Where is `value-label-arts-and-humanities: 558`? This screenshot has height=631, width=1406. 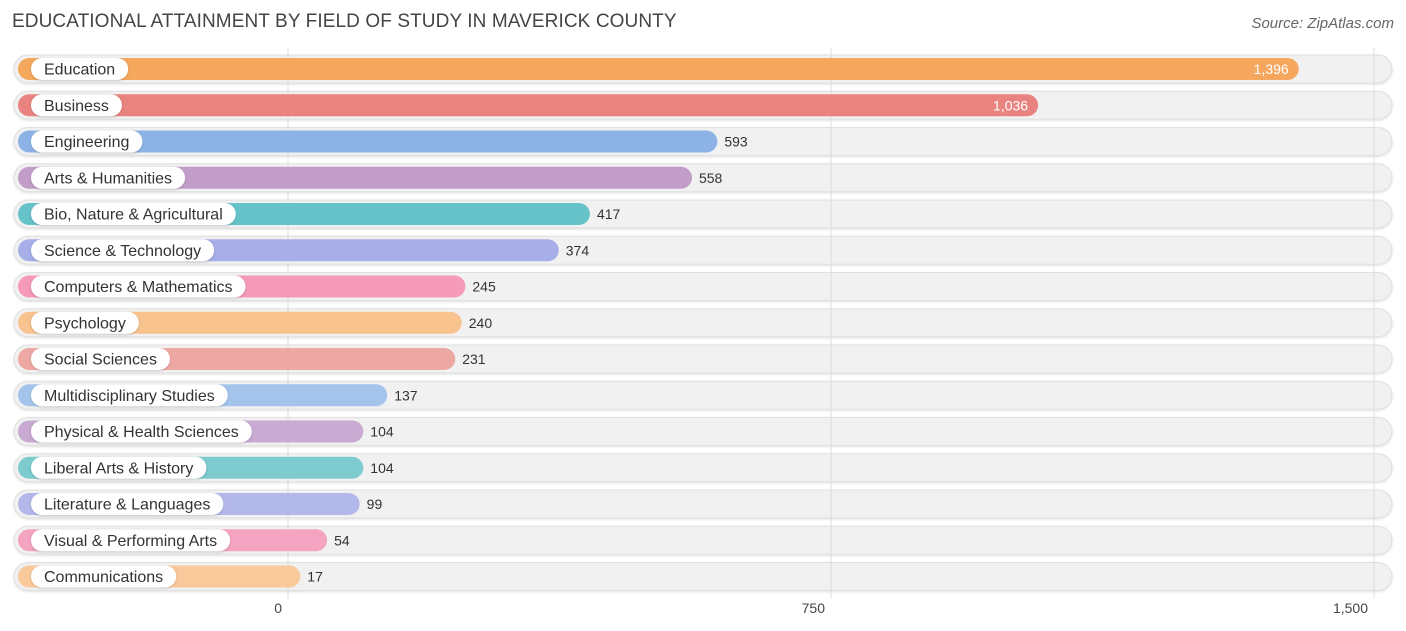
value-label-arts-and-humanities: 558 is located at coordinates (711, 178).